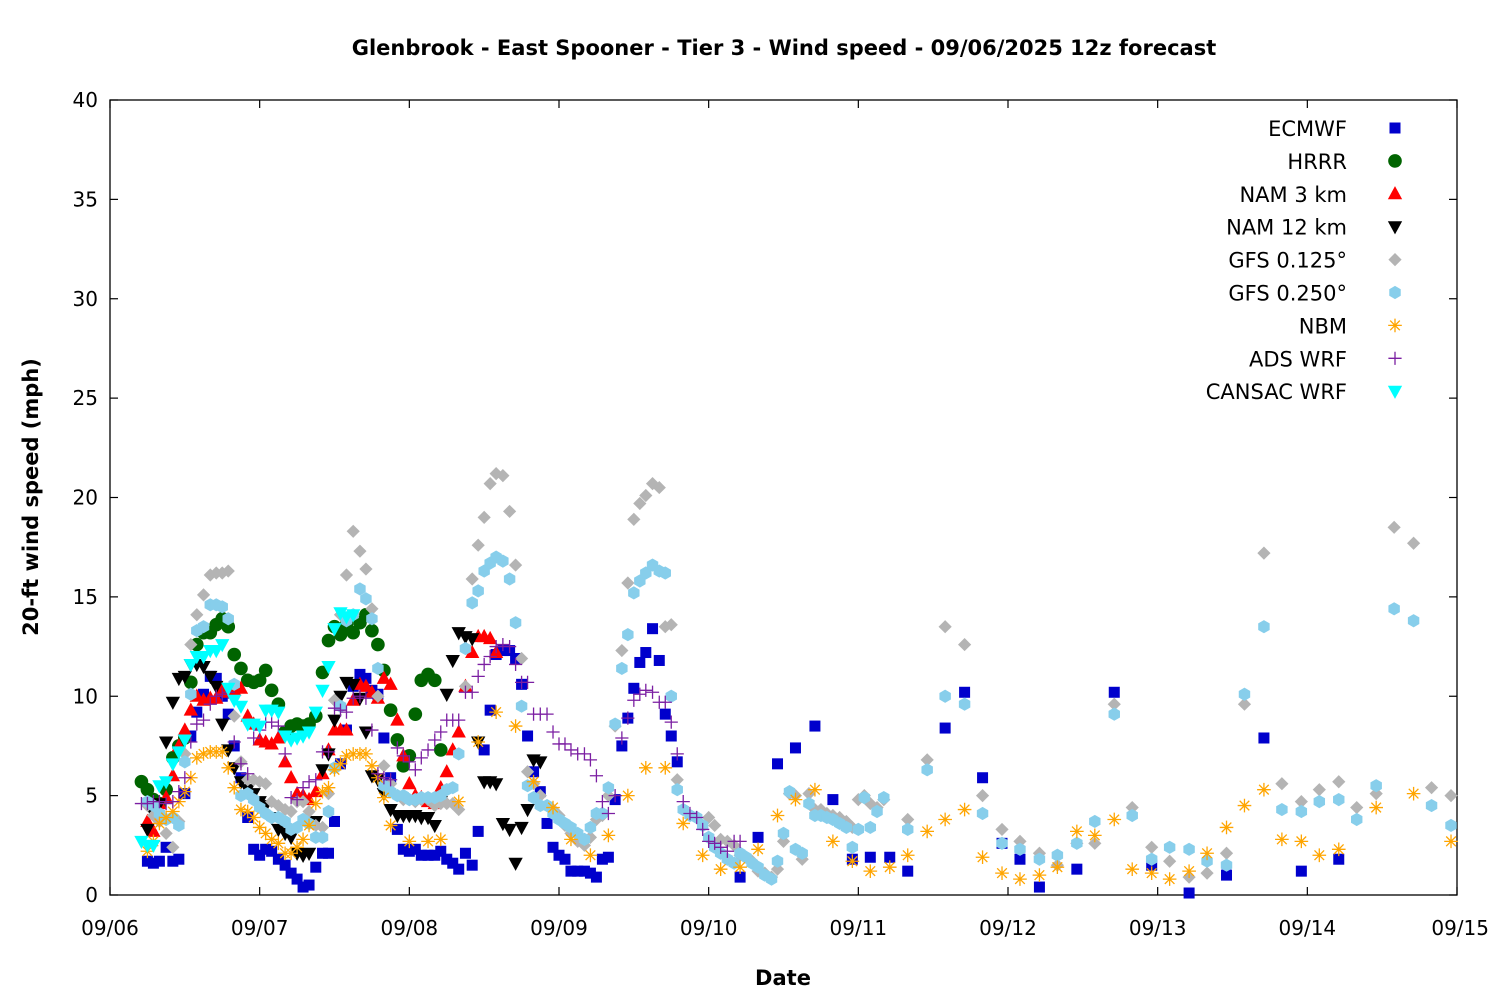 The width and height of the screenshot is (1500, 1000). I want to click on legend-label-ecmwf: ECMWF, so click(1307, 129).